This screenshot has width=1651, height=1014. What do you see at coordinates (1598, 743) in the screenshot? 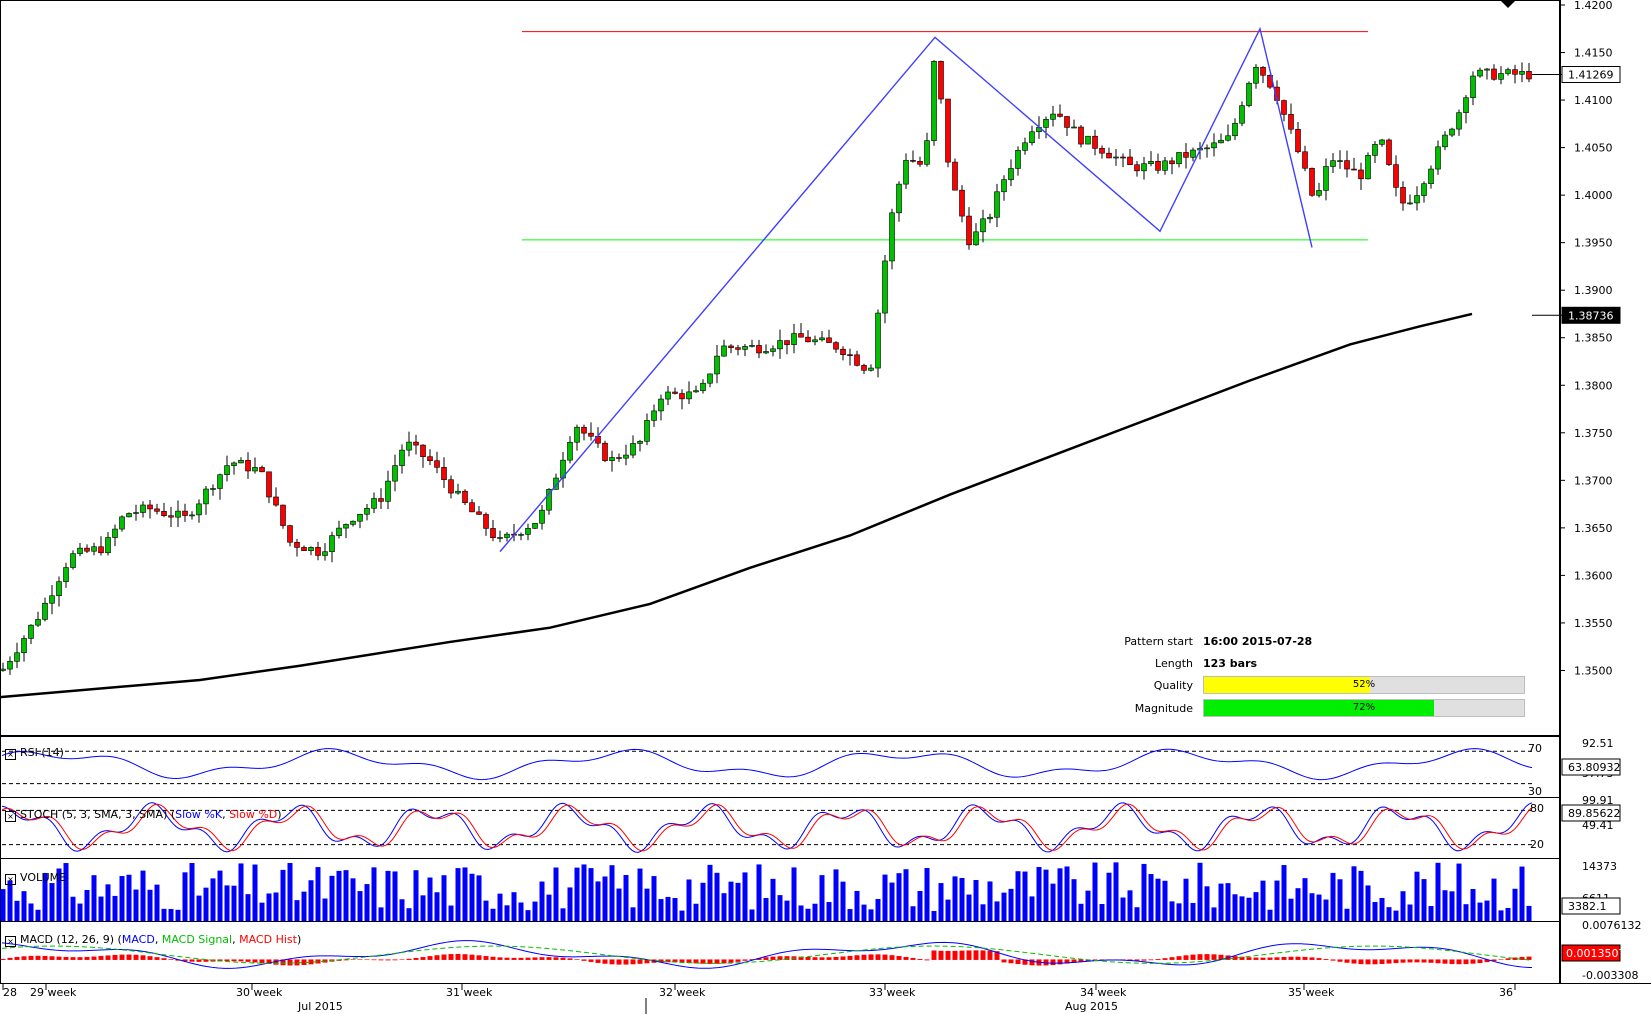
I see `rsi-axis-top: 92.51` at bounding box center [1598, 743].